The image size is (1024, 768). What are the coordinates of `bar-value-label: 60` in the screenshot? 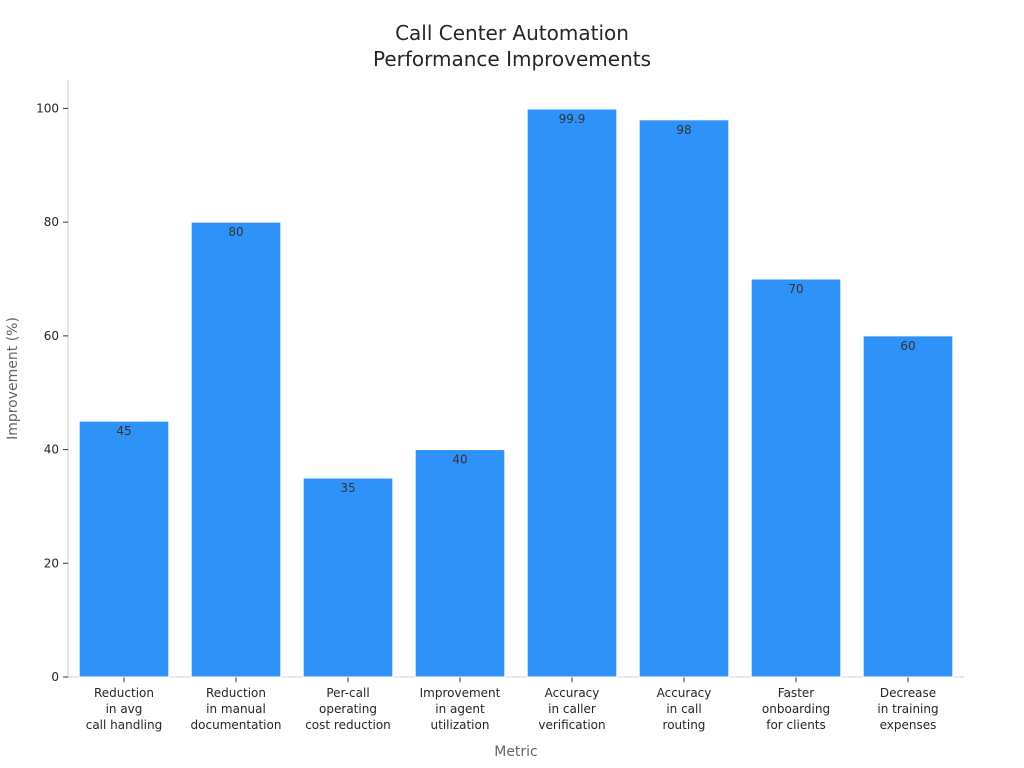 It's located at (907, 346).